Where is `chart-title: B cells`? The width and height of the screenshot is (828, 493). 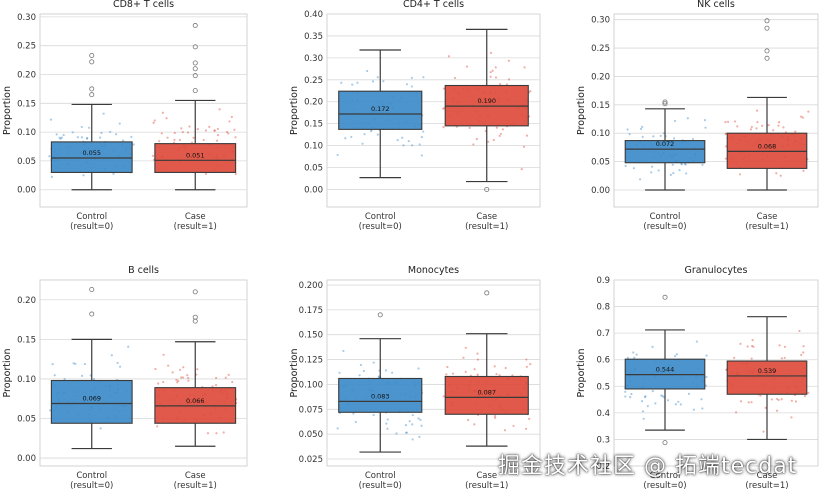 chart-title: B cells is located at coordinates (143, 270).